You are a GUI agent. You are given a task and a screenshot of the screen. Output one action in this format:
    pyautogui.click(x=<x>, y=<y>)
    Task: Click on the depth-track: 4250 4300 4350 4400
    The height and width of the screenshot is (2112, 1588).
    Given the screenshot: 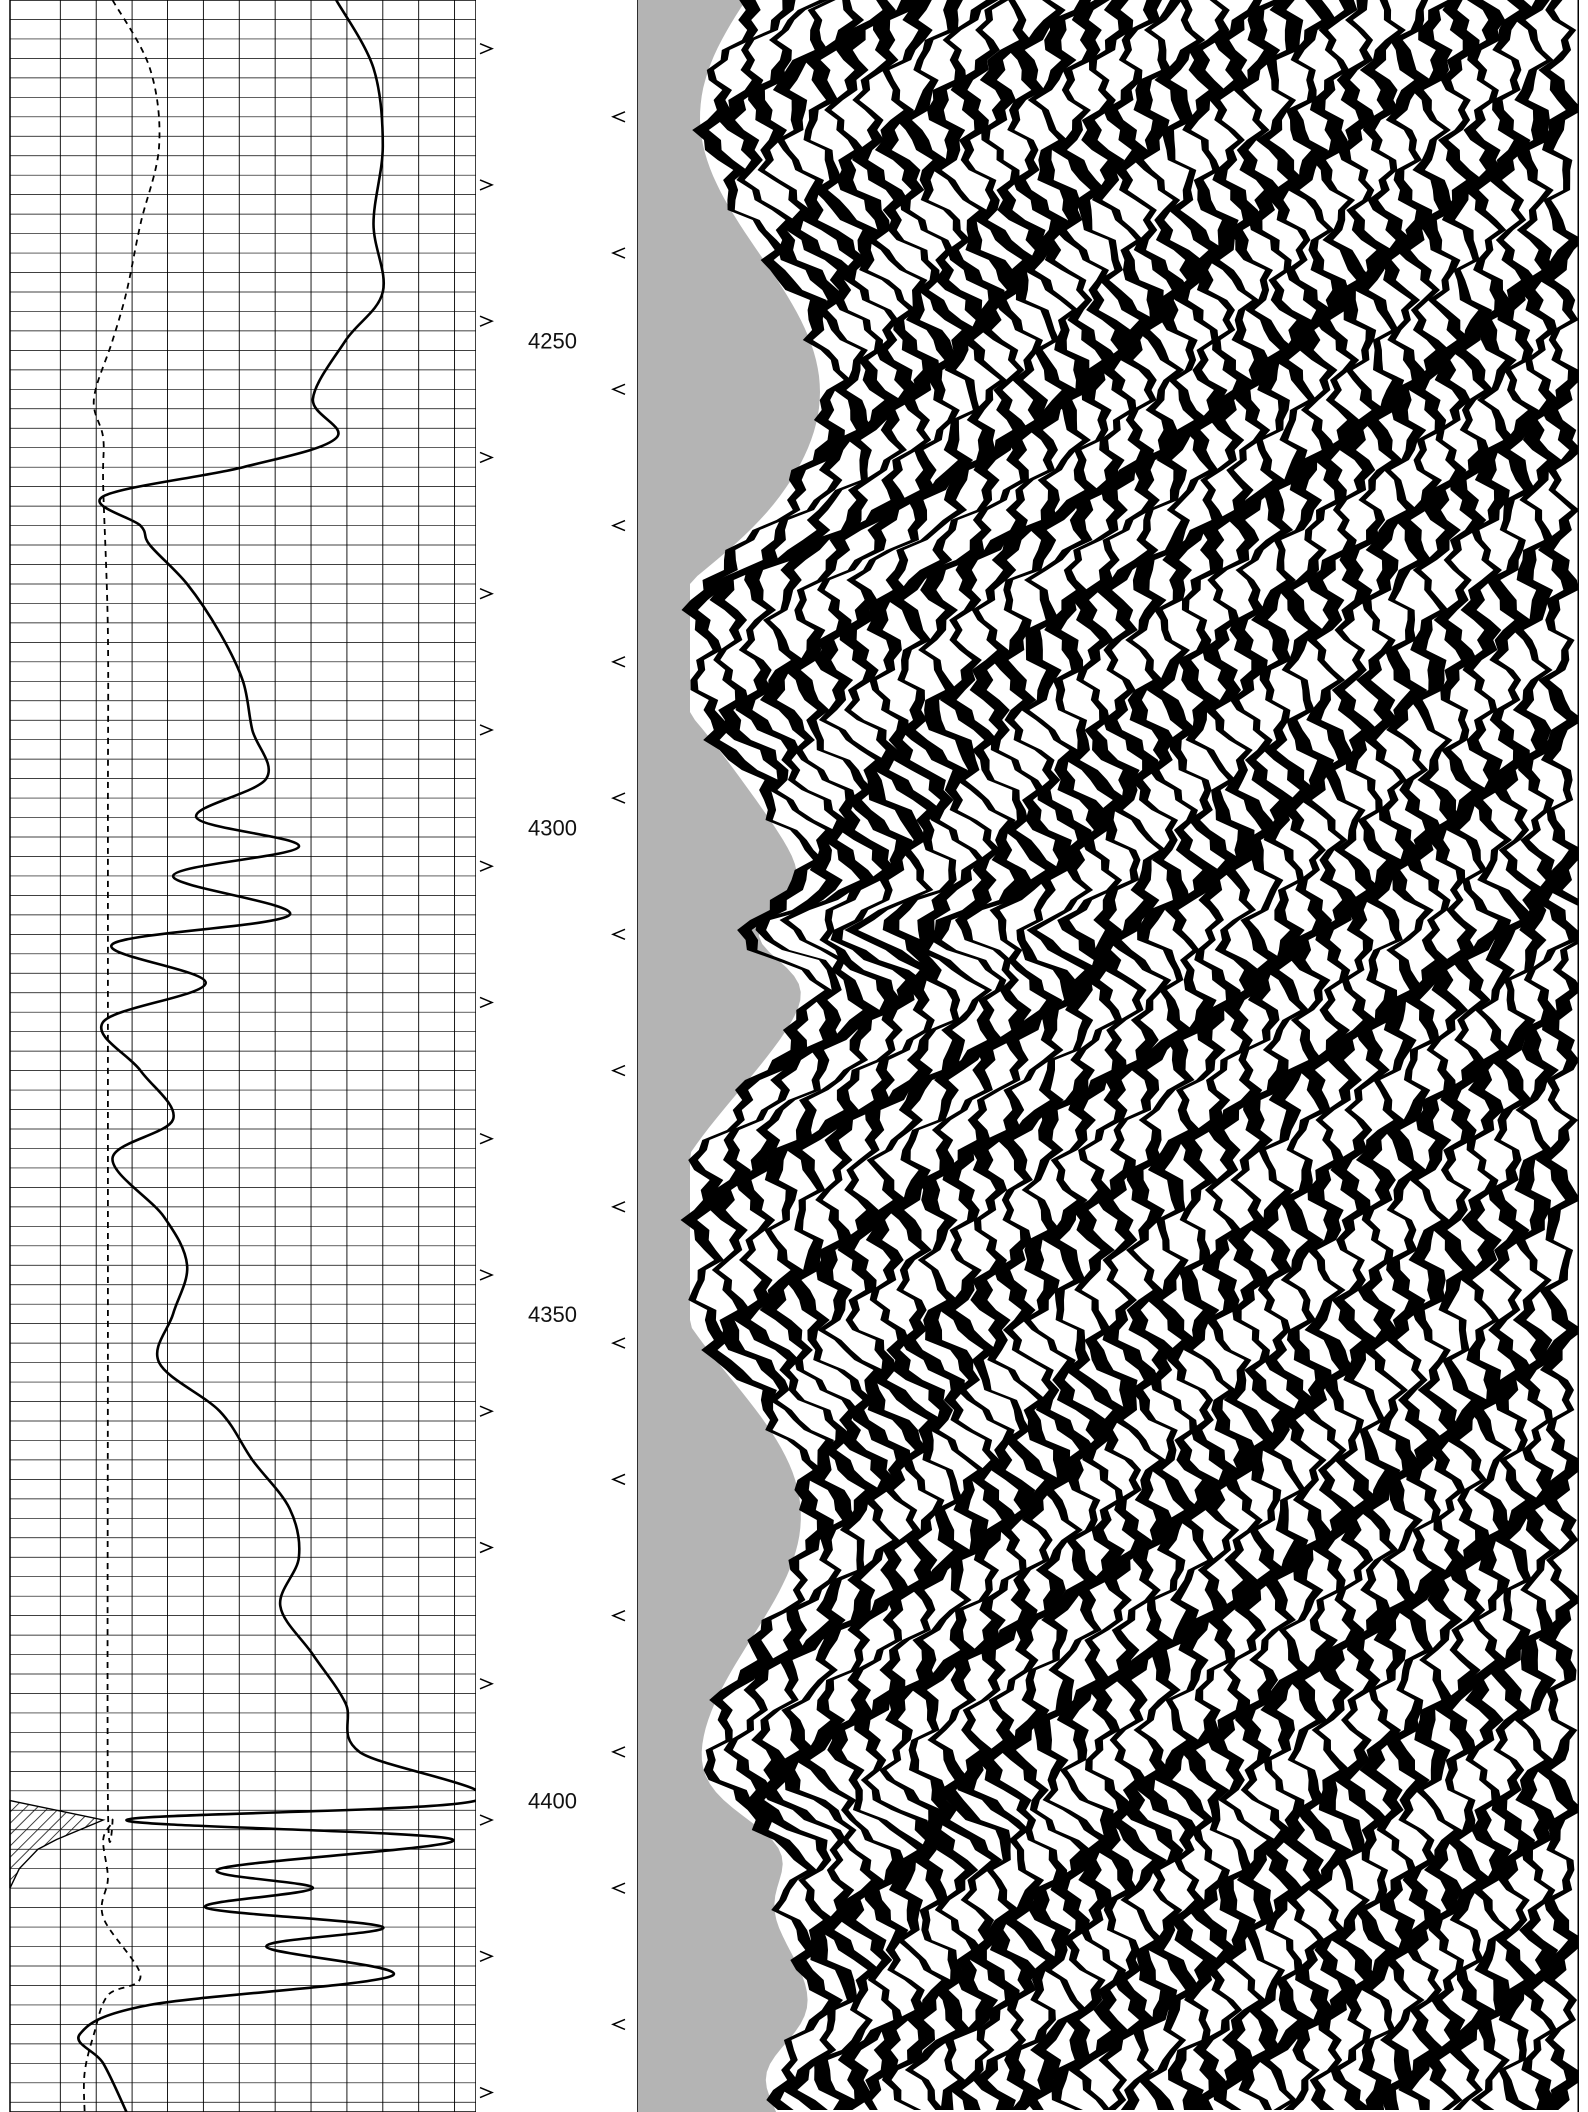 What is the action you would take?
    pyautogui.click(x=556, y=1056)
    